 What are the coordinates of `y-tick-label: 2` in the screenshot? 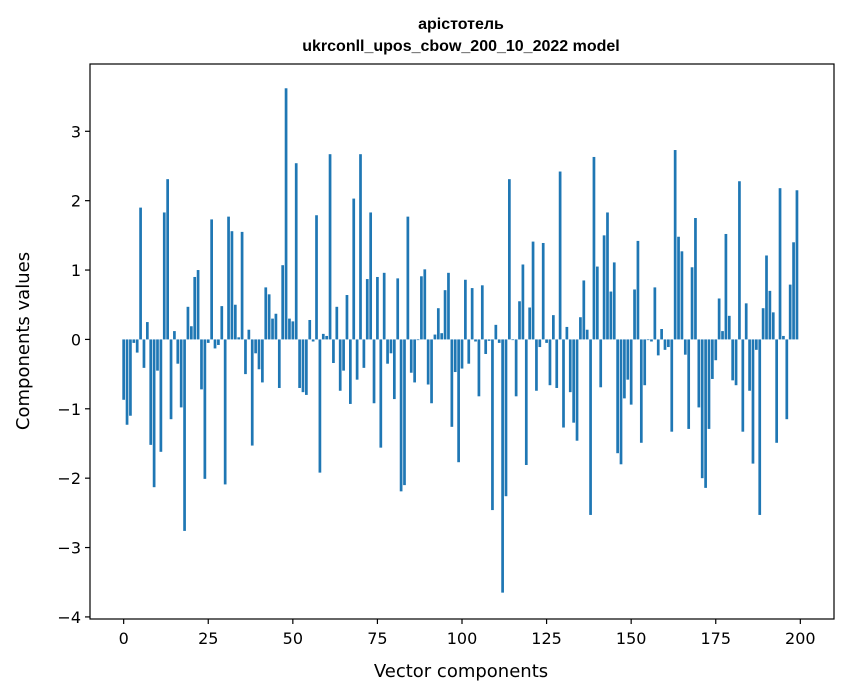 It's located at (76, 201).